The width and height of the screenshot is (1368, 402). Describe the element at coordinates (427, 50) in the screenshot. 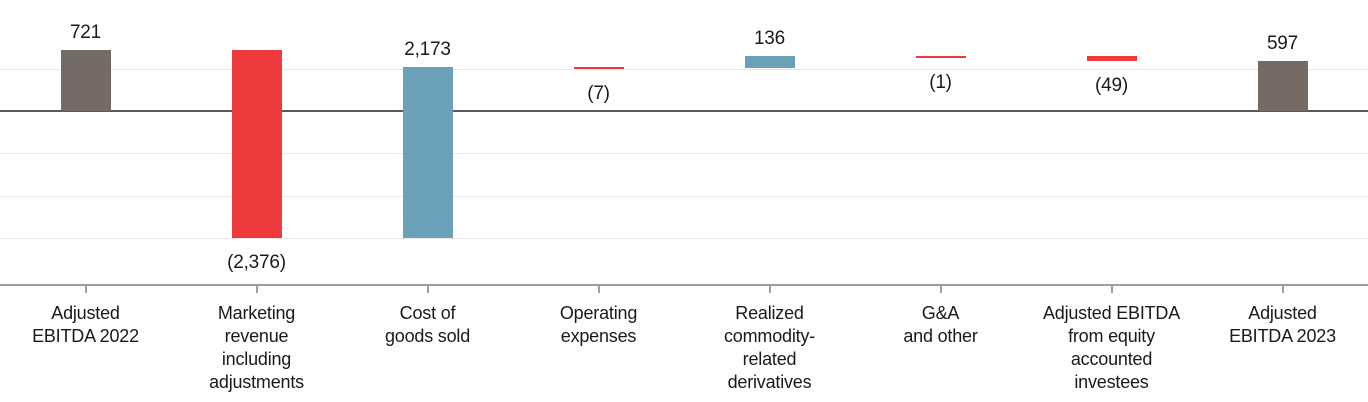

I see `bar-value-label: 2,173` at that location.